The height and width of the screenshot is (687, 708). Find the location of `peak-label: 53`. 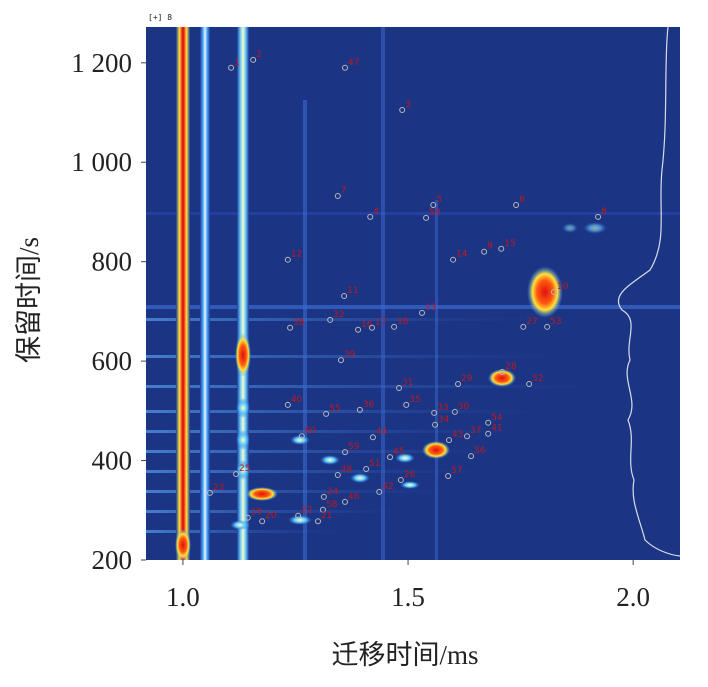

peak-label: 53 is located at coordinates (555, 322).